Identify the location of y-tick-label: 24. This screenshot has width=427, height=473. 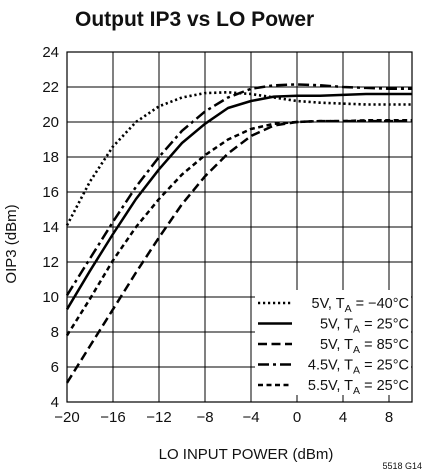
(50, 52).